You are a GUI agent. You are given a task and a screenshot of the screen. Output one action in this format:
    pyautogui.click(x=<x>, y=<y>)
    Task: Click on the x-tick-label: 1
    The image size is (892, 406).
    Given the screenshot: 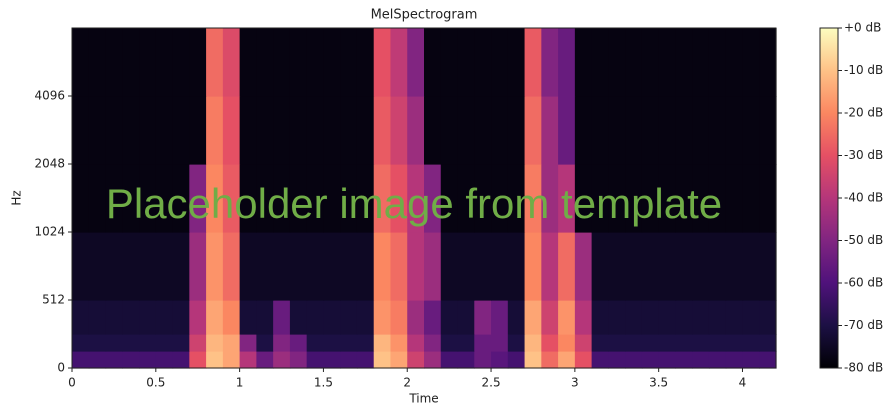 What is the action you would take?
    pyautogui.click(x=240, y=383)
    